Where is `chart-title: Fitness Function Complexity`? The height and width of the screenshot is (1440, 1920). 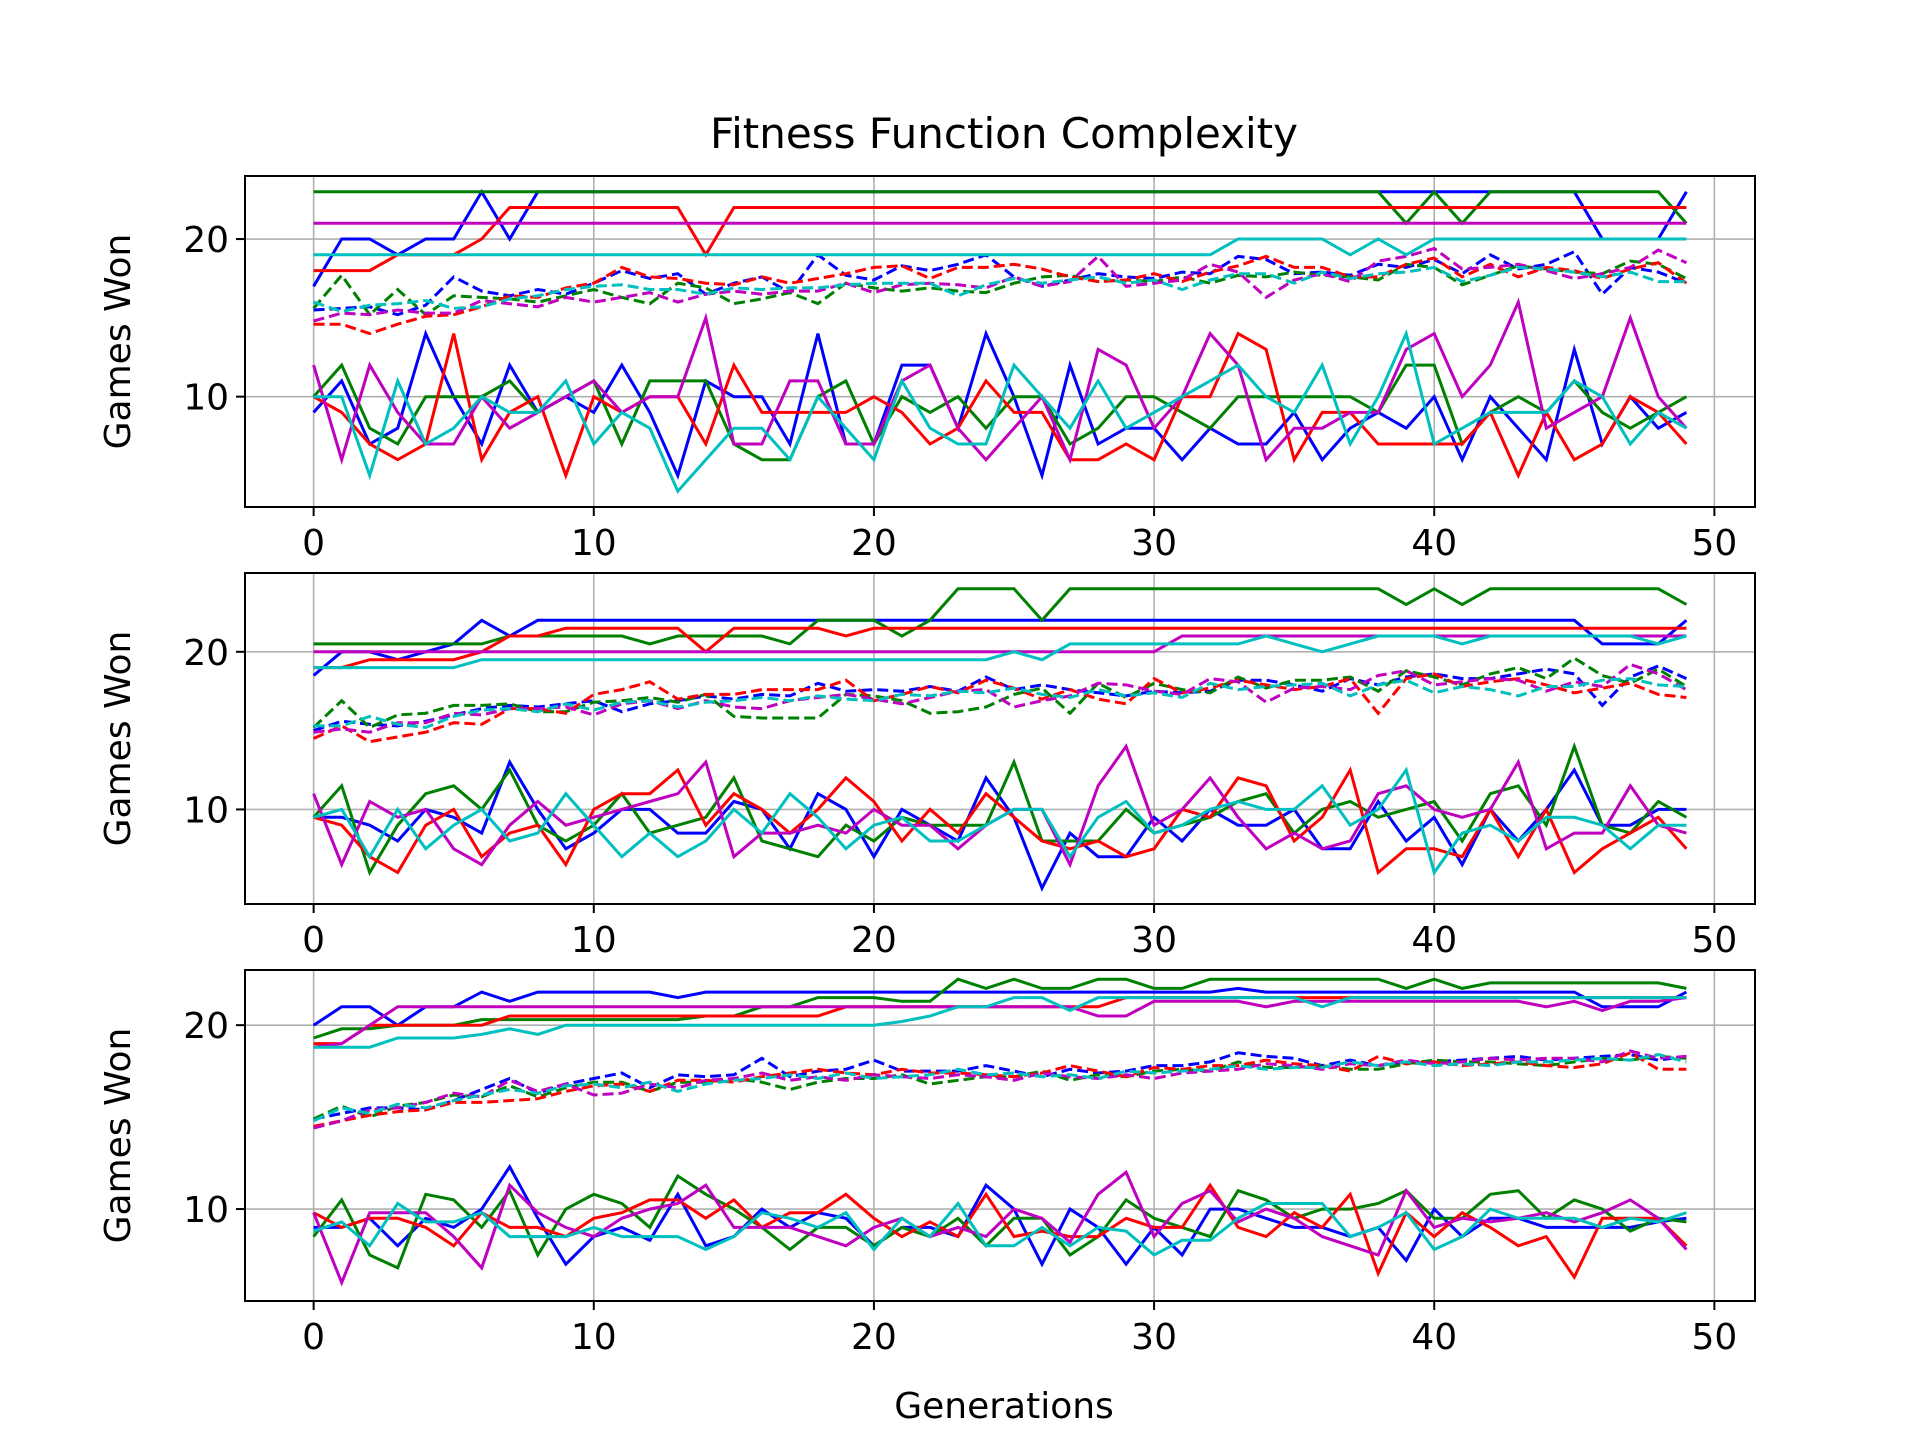 chart-title: Fitness Function Complexity is located at coordinates (1004, 133).